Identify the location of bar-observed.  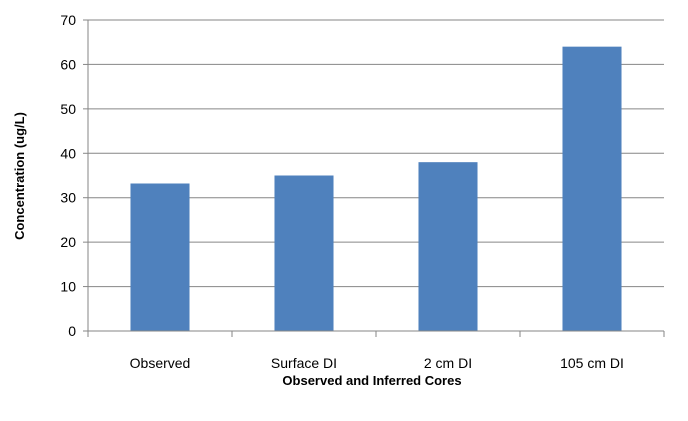
(160, 257).